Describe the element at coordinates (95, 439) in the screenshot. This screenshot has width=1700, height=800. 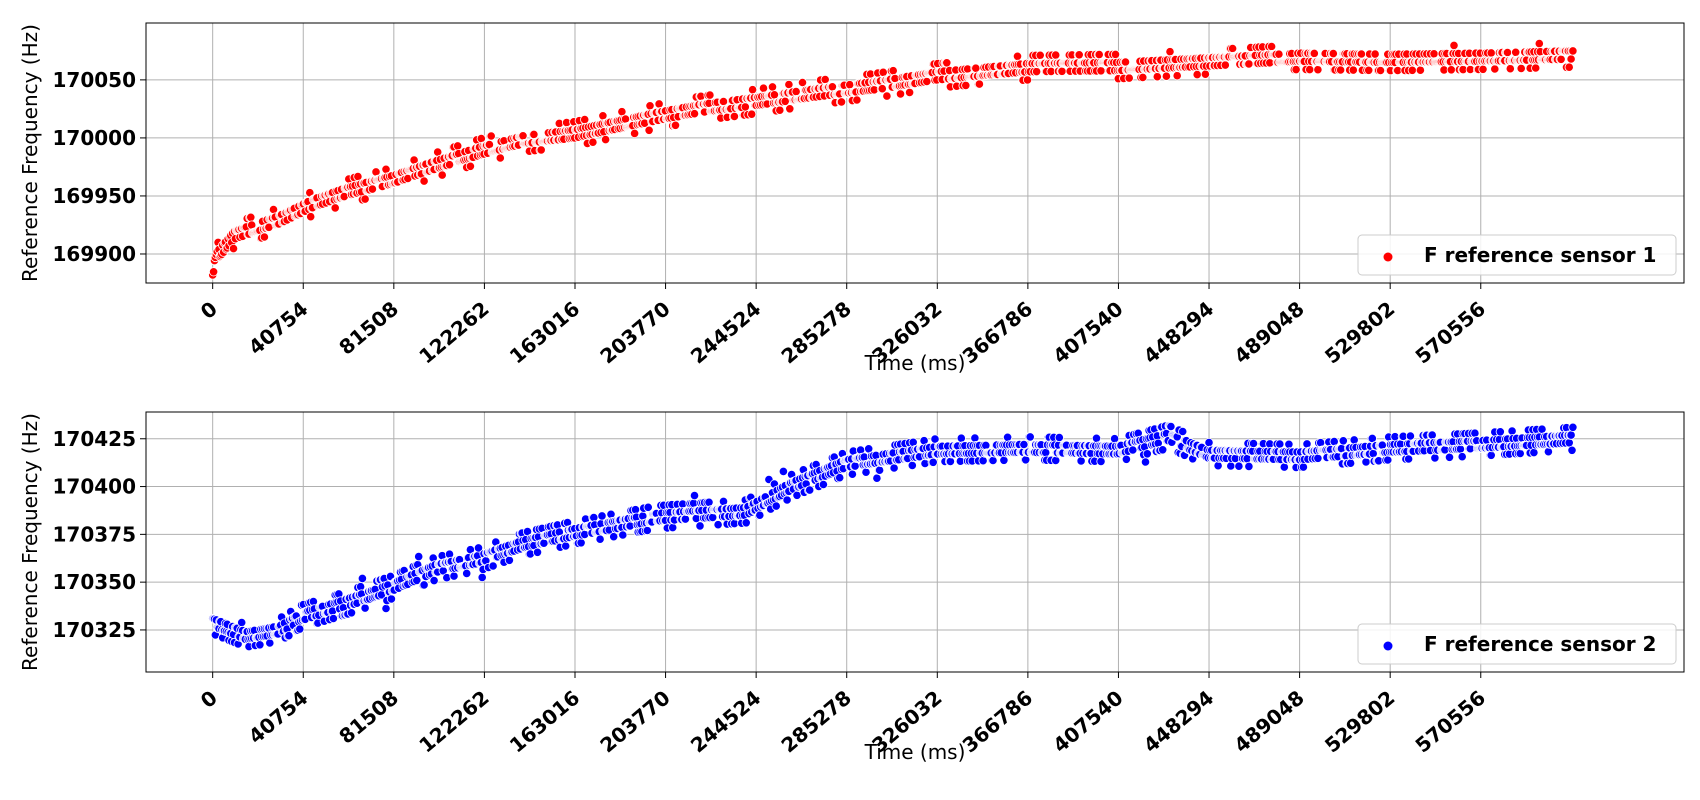
I see `y-tick-label: 170425` at that location.